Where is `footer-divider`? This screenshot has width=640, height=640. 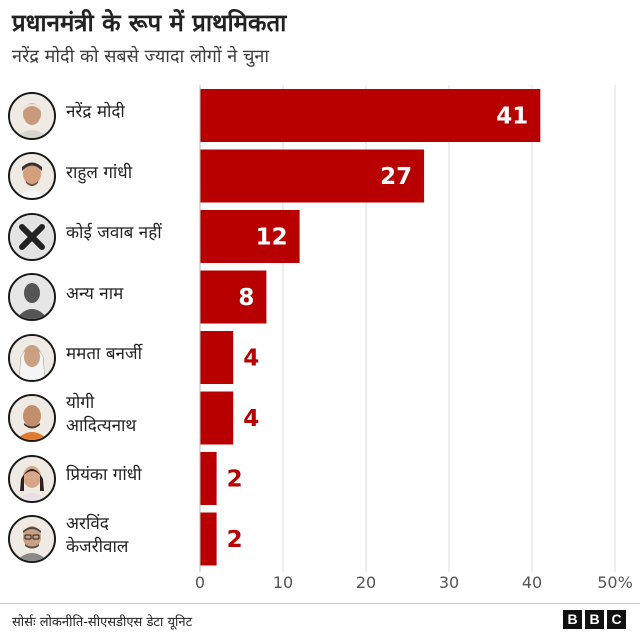 footer-divider is located at coordinates (320, 603).